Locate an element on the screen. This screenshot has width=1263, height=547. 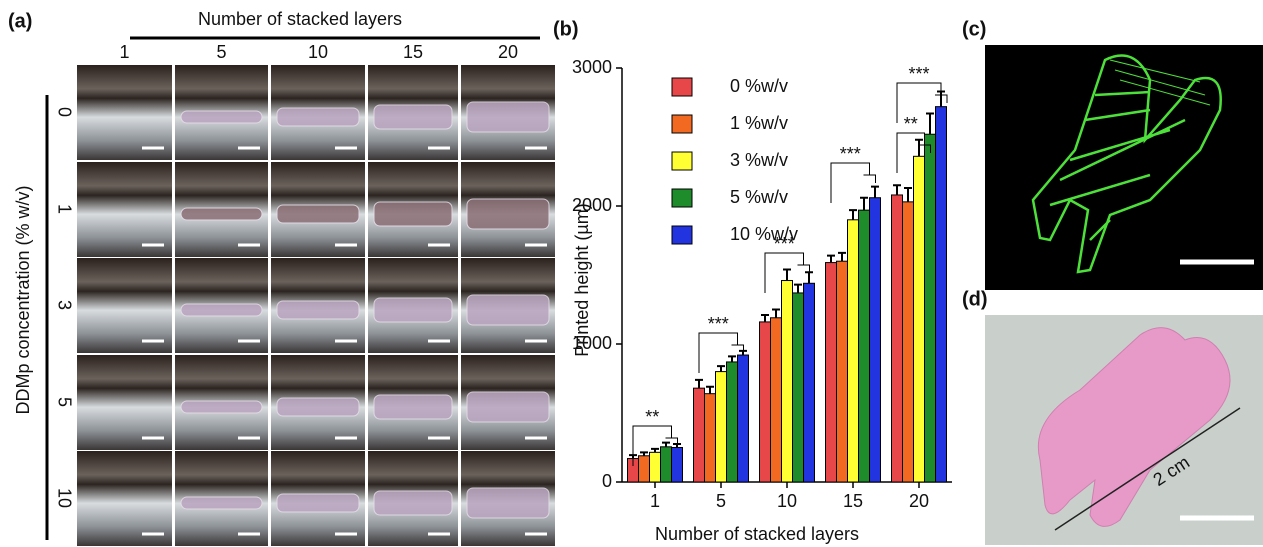
x-tick-label: 20 is located at coordinates (919, 501).